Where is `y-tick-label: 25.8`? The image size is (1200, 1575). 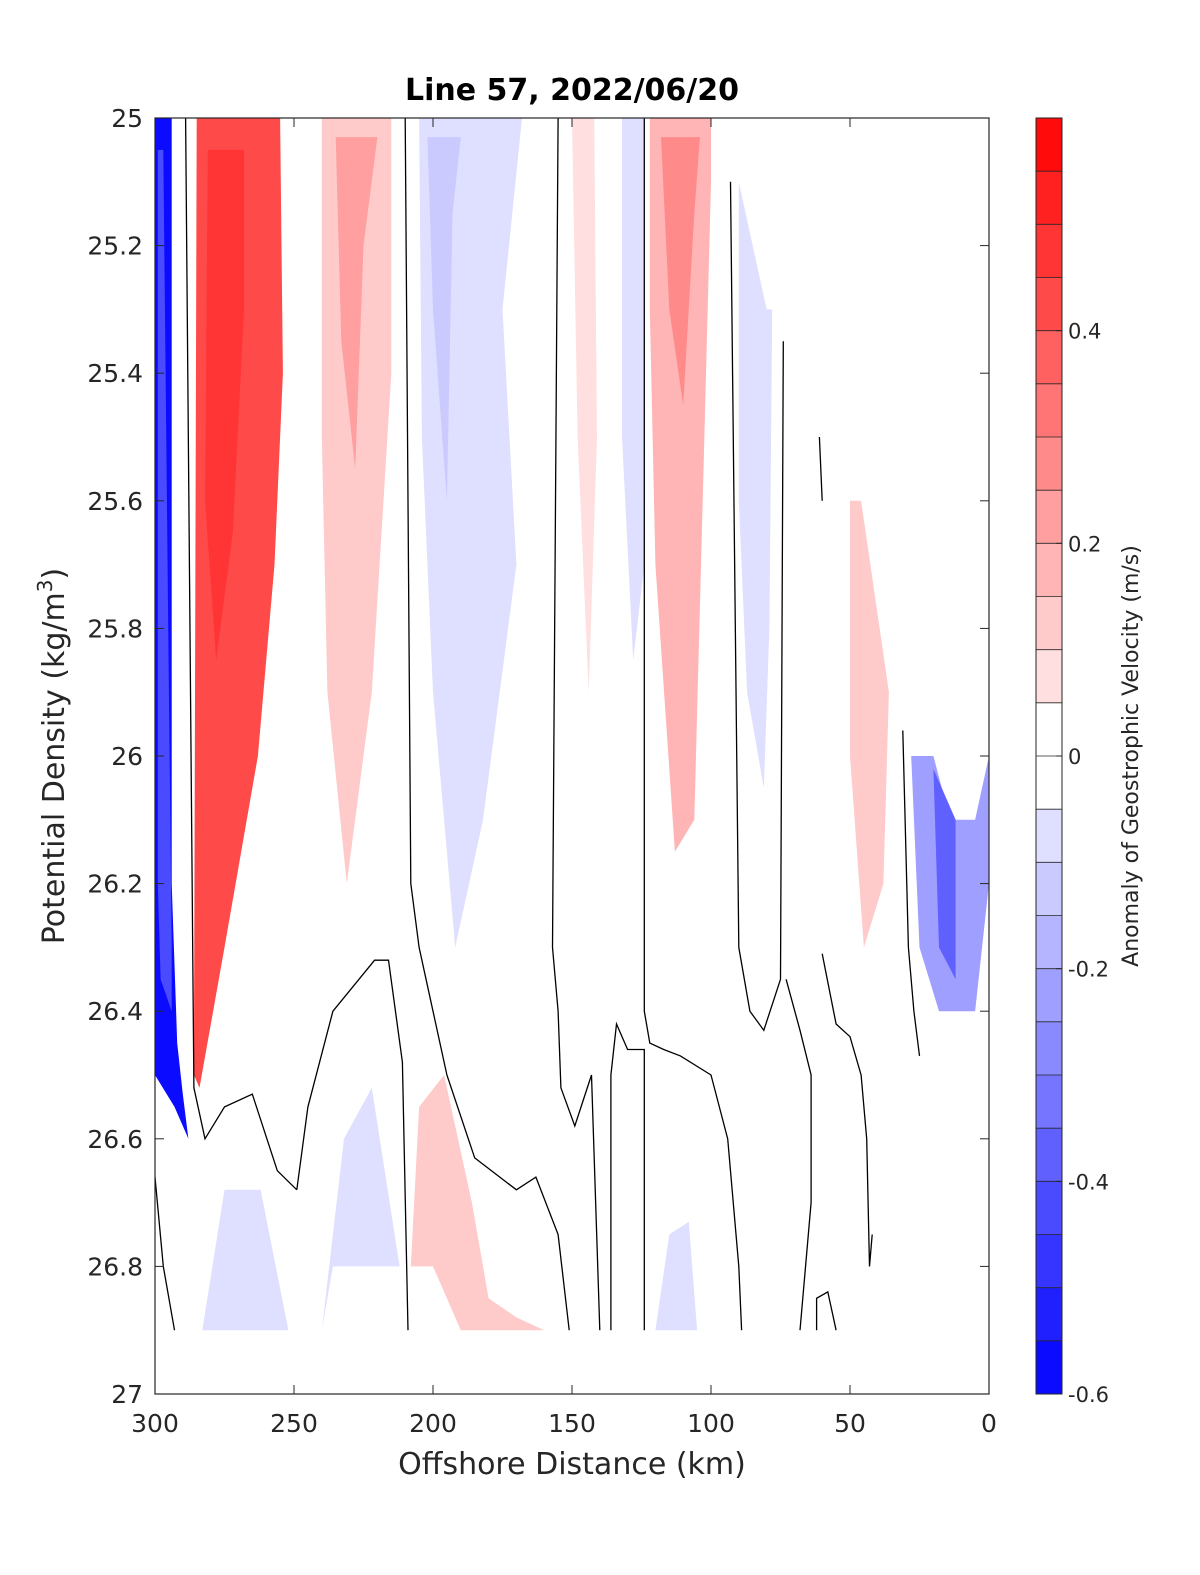 y-tick-label: 25.8 is located at coordinates (115, 628).